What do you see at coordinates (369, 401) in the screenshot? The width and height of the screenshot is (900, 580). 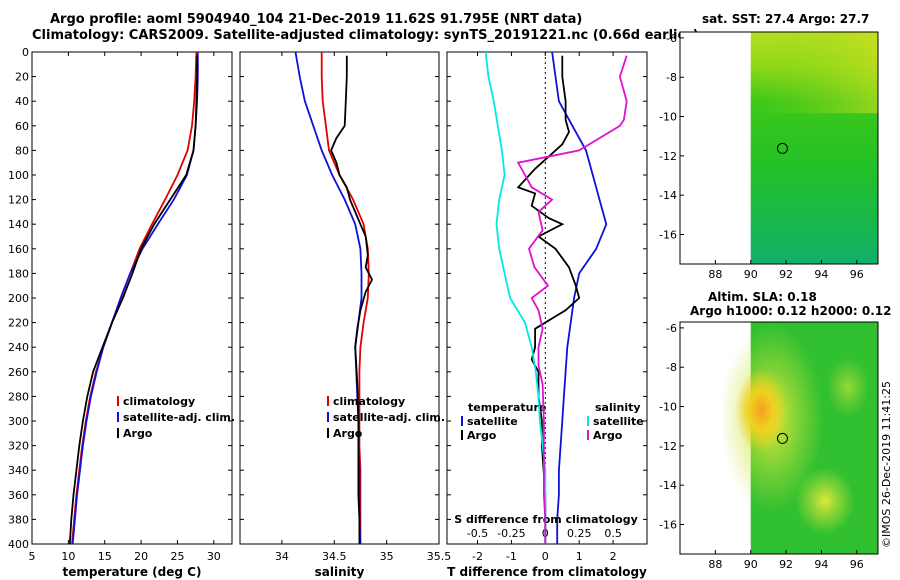 I see `salinity-legend-label: climatology` at bounding box center [369, 401].